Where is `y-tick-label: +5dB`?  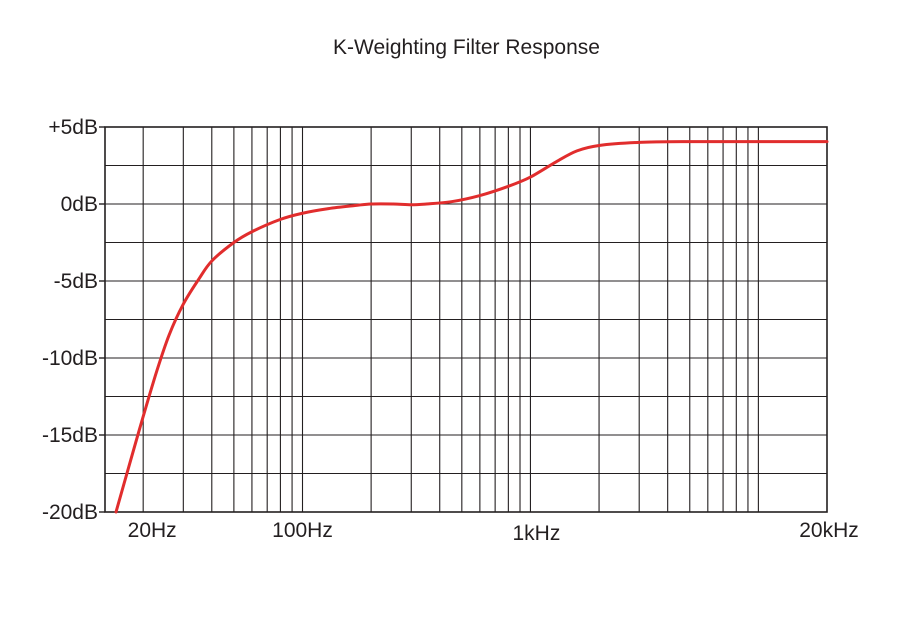
y-tick-label: +5dB is located at coordinates (73, 127).